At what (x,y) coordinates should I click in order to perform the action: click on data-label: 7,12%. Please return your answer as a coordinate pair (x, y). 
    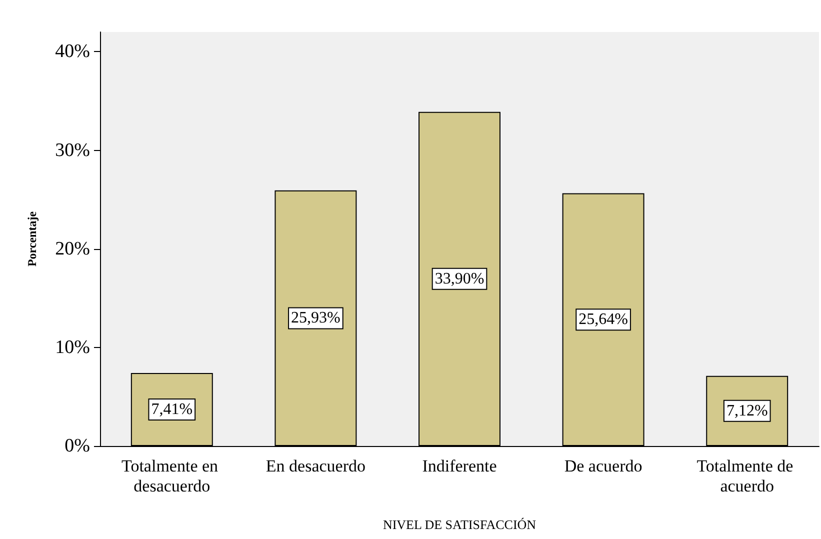
    Looking at the image, I should click on (747, 411).